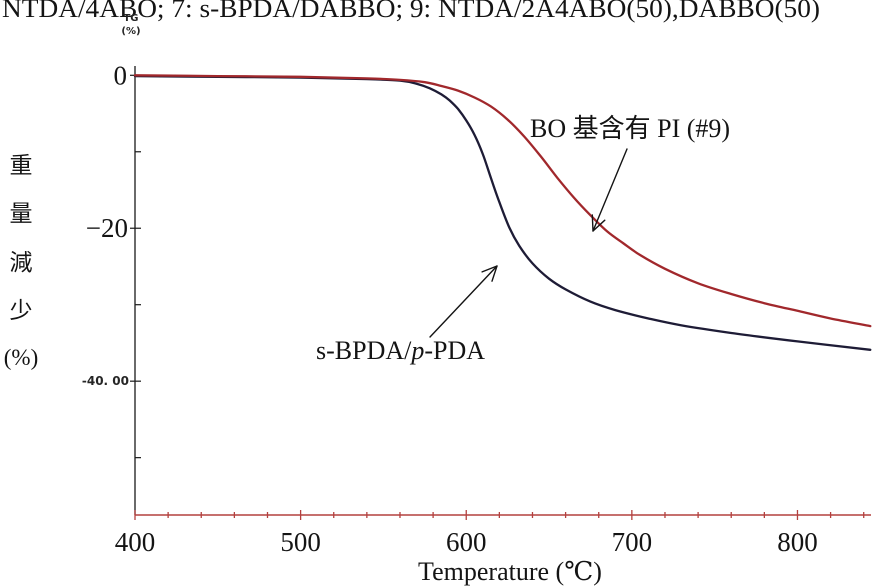 This screenshot has width=872, height=588. I want to click on x-axis-ticks, so click(499, 515).